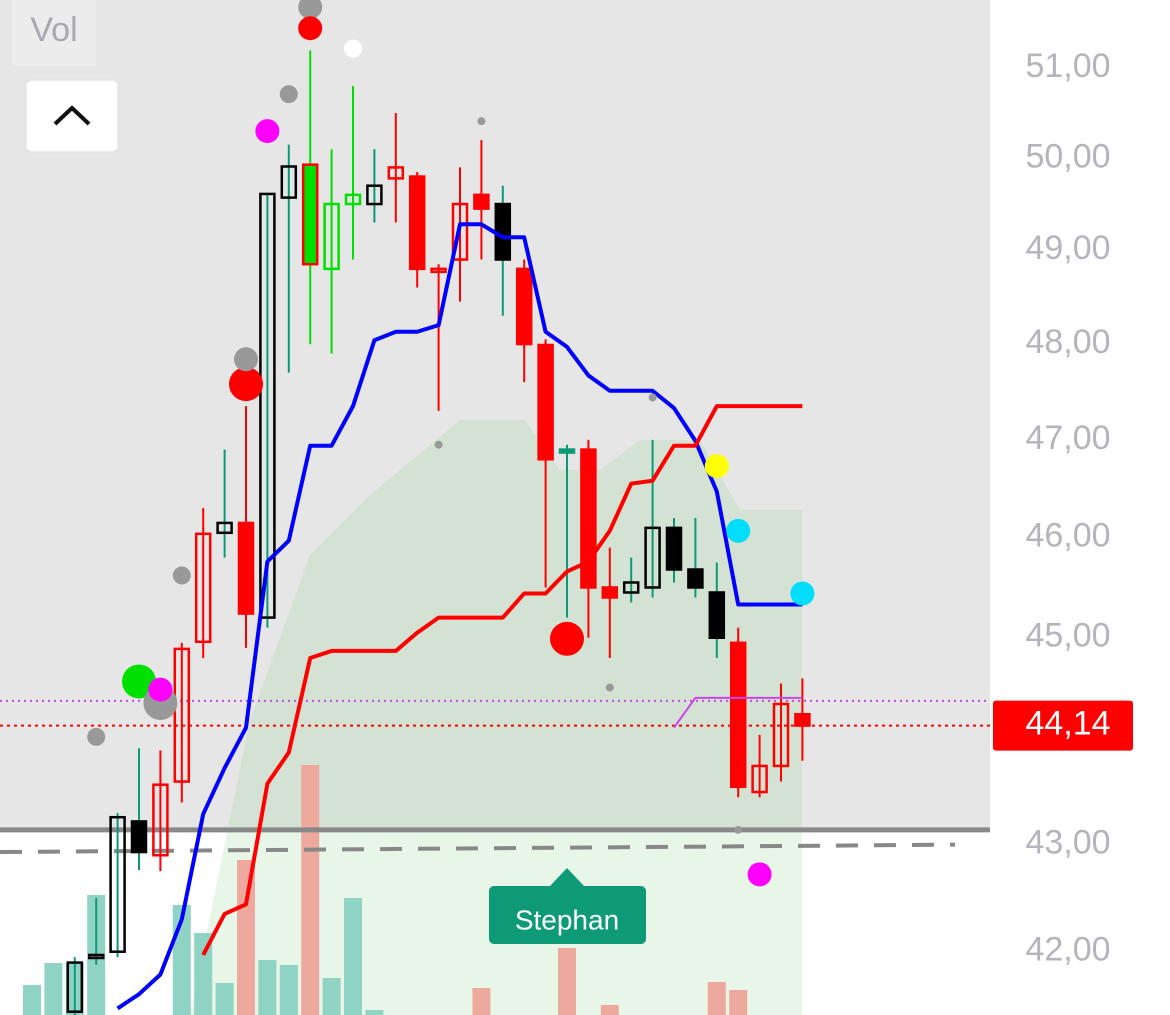 The height and width of the screenshot is (1015, 1170). I want to click on indicator-line, so click(738, 712).